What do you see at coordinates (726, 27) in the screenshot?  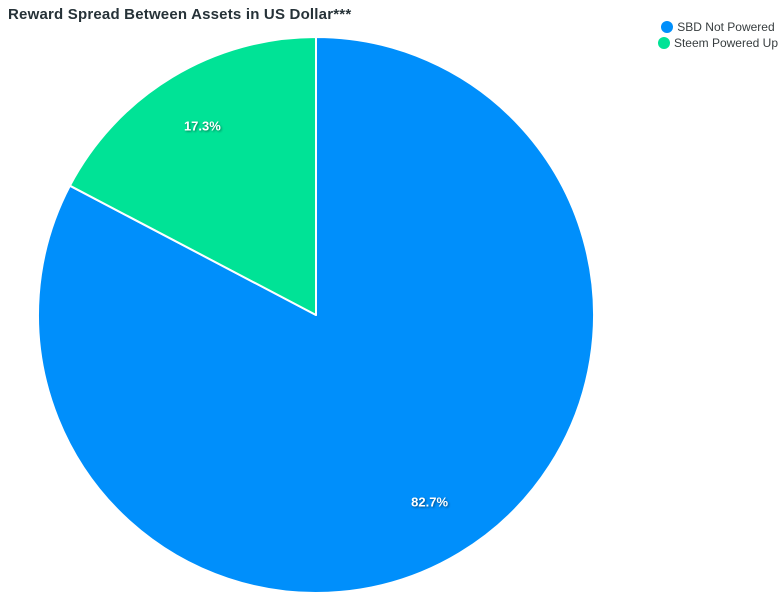 I see `legend-label: SBD Not Powered` at bounding box center [726, 27].